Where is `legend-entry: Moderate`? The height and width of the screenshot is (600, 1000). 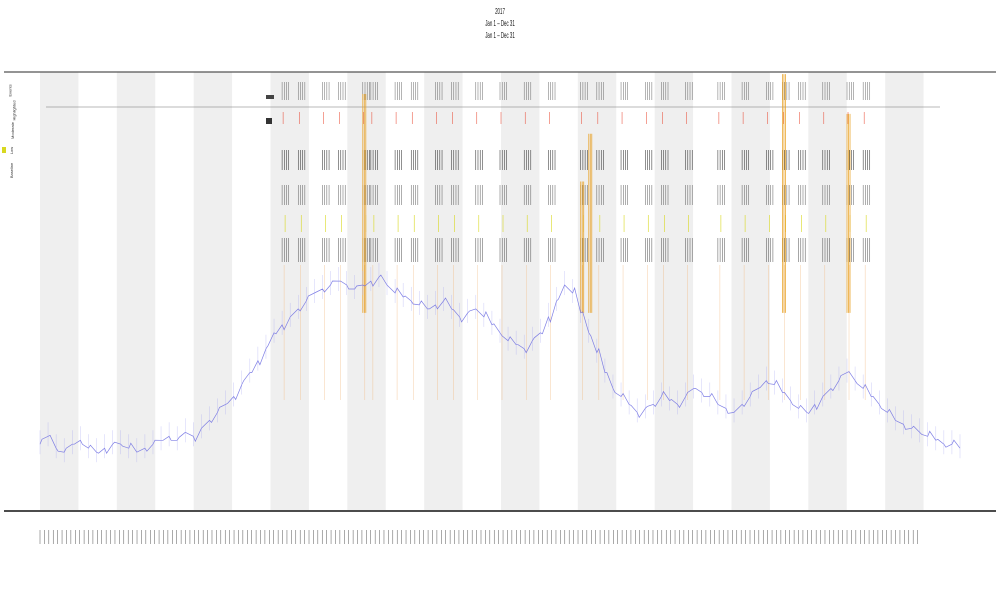 legend-entry: Moderate is located at coordinates (9, 130).